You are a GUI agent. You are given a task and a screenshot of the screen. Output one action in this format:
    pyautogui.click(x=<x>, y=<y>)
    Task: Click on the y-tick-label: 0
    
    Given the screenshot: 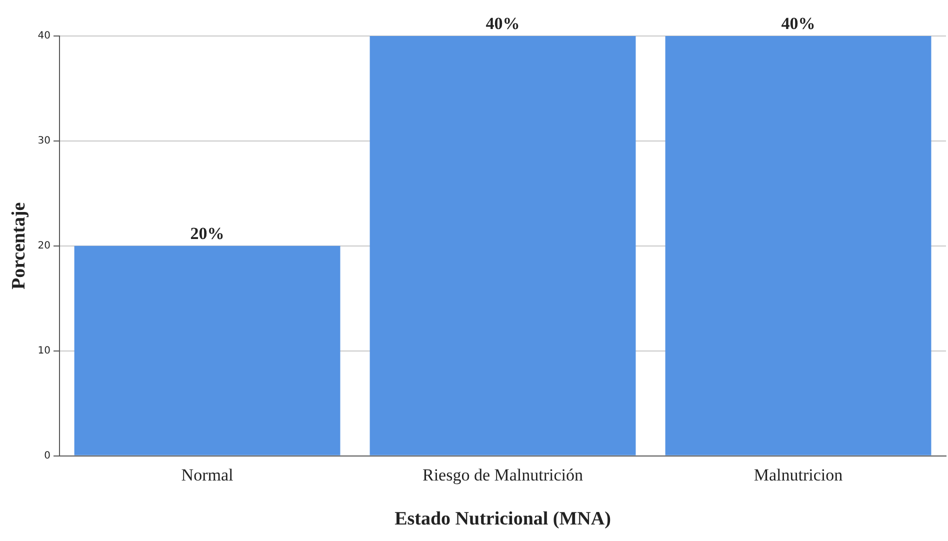 What is the action you would take?
    pyautogui.click(x=47, y=456)
    